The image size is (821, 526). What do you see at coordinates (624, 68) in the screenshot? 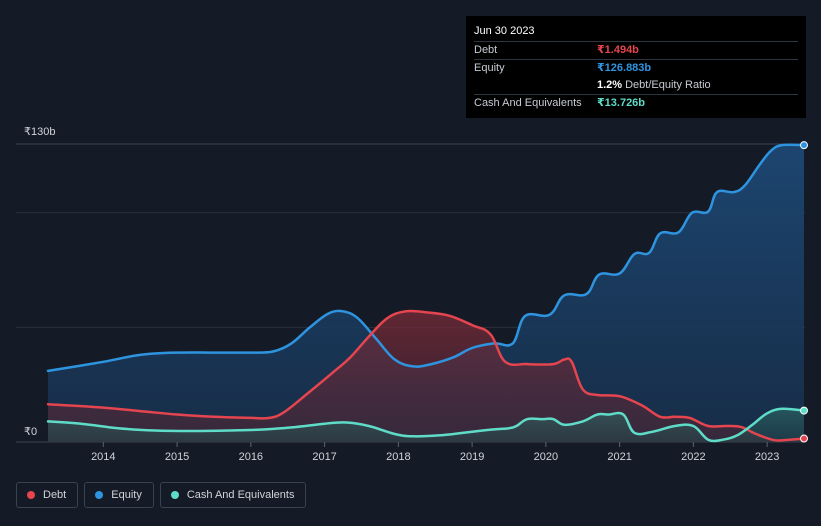
I see `tooltip-equity-value: ₹126.883b` at bounding box center [624, 68].